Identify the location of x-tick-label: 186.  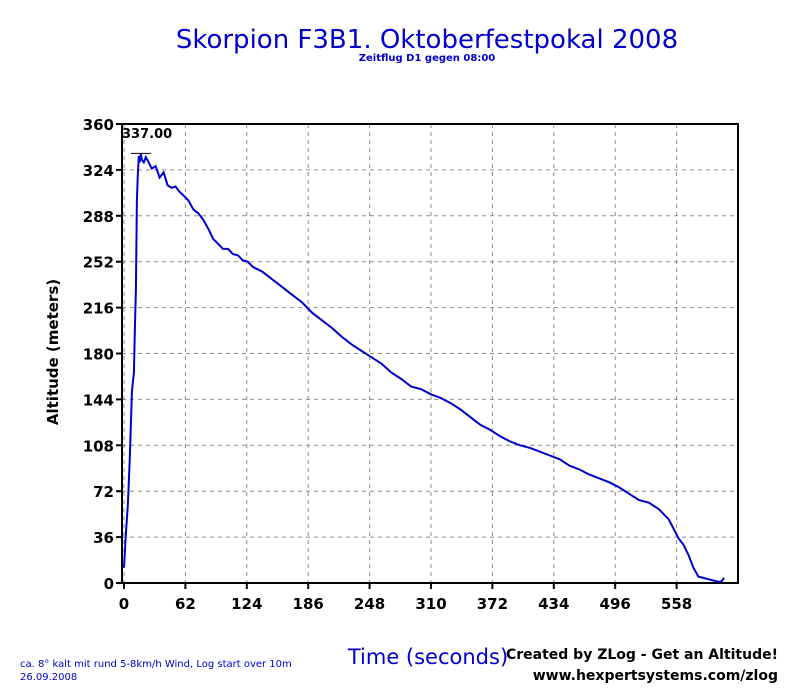
(308, 604).